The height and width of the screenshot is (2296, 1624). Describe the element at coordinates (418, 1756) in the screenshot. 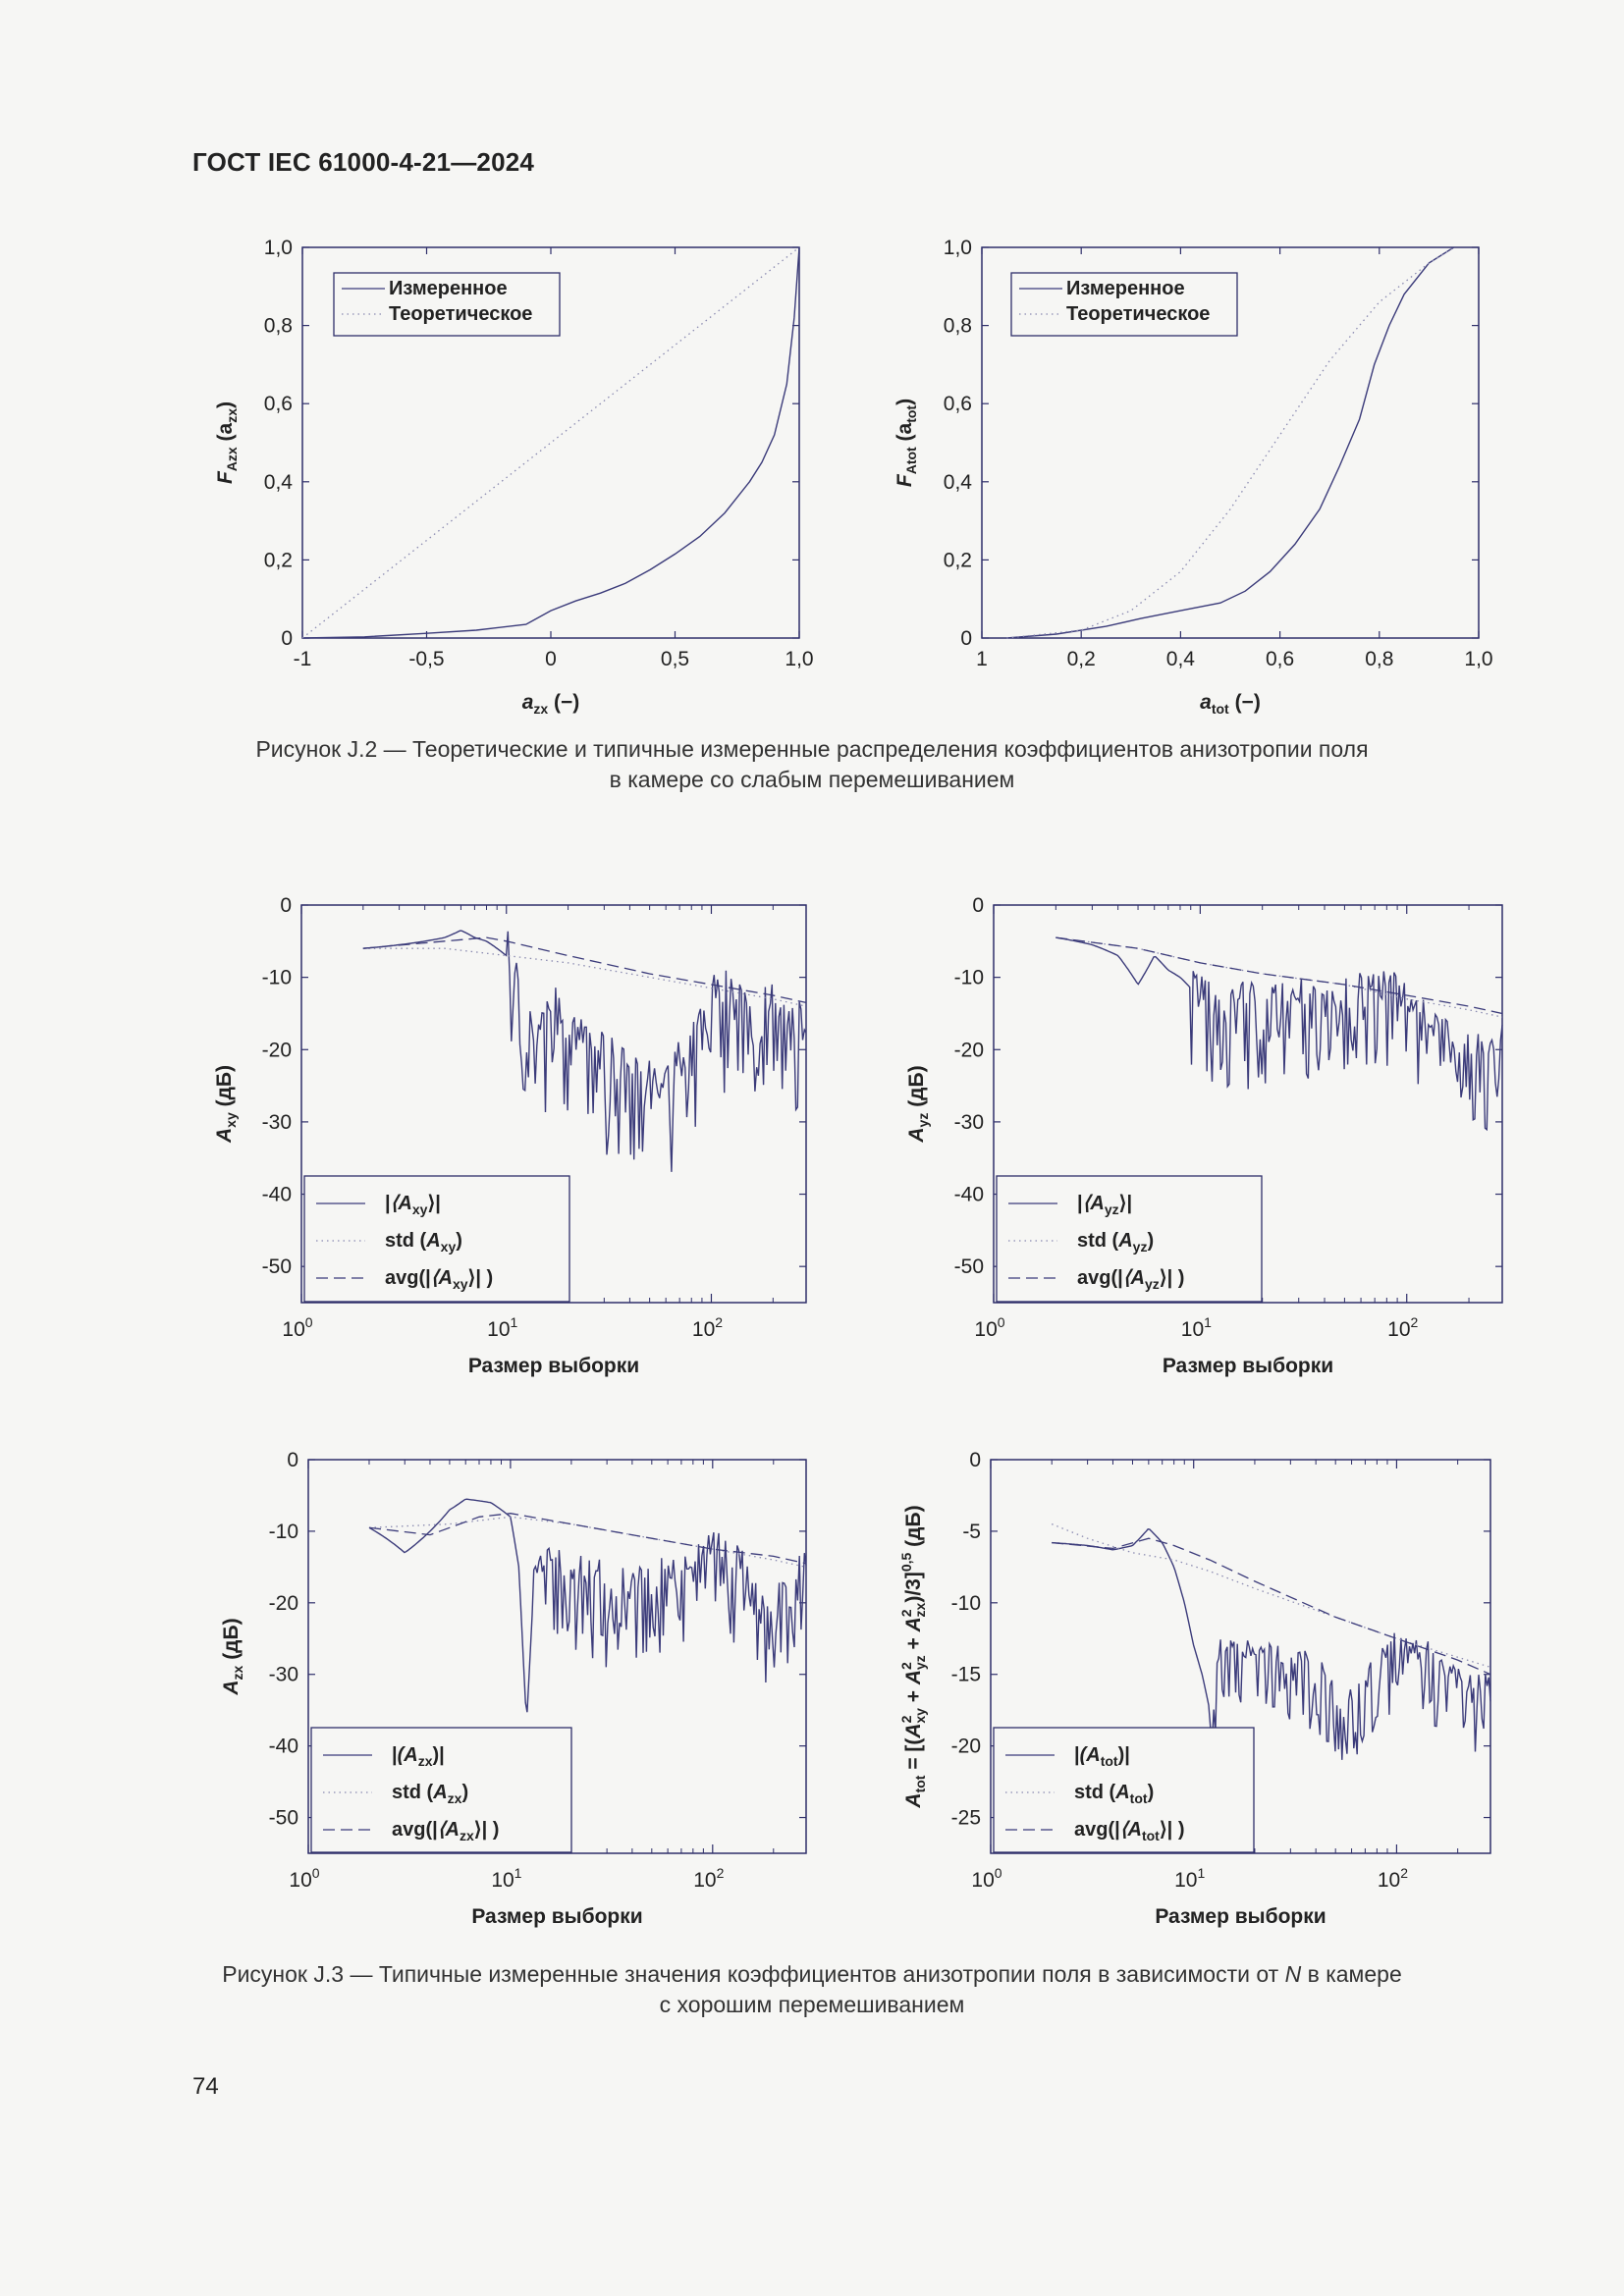

I see `legend-label: |(Azx)|` at that location.